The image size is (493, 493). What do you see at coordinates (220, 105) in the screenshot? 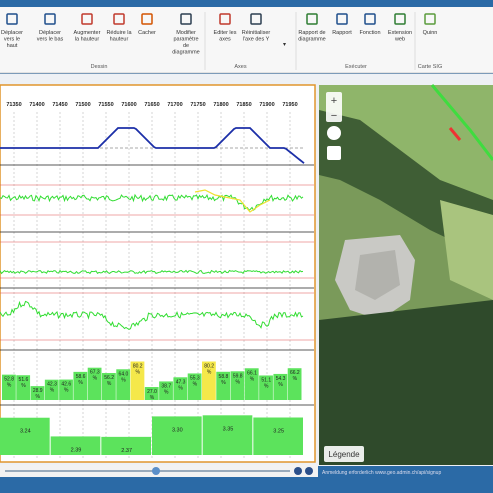
I see `x-tick-label: 71800` at bounding box center [220, 105].